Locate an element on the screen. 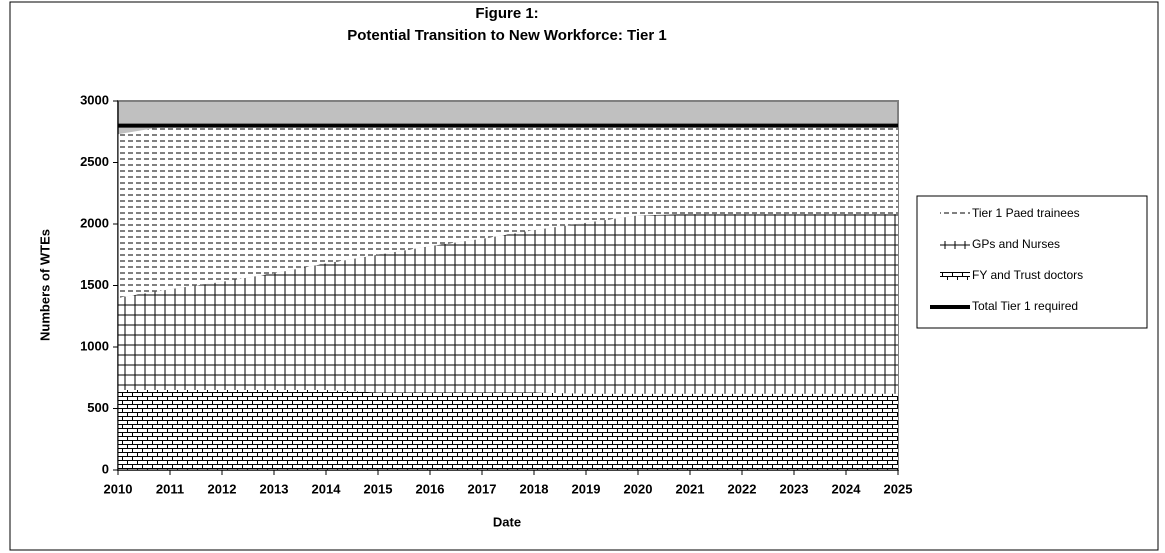  legend-label: GPs and Nurses is located at coordinates (1016, 244).